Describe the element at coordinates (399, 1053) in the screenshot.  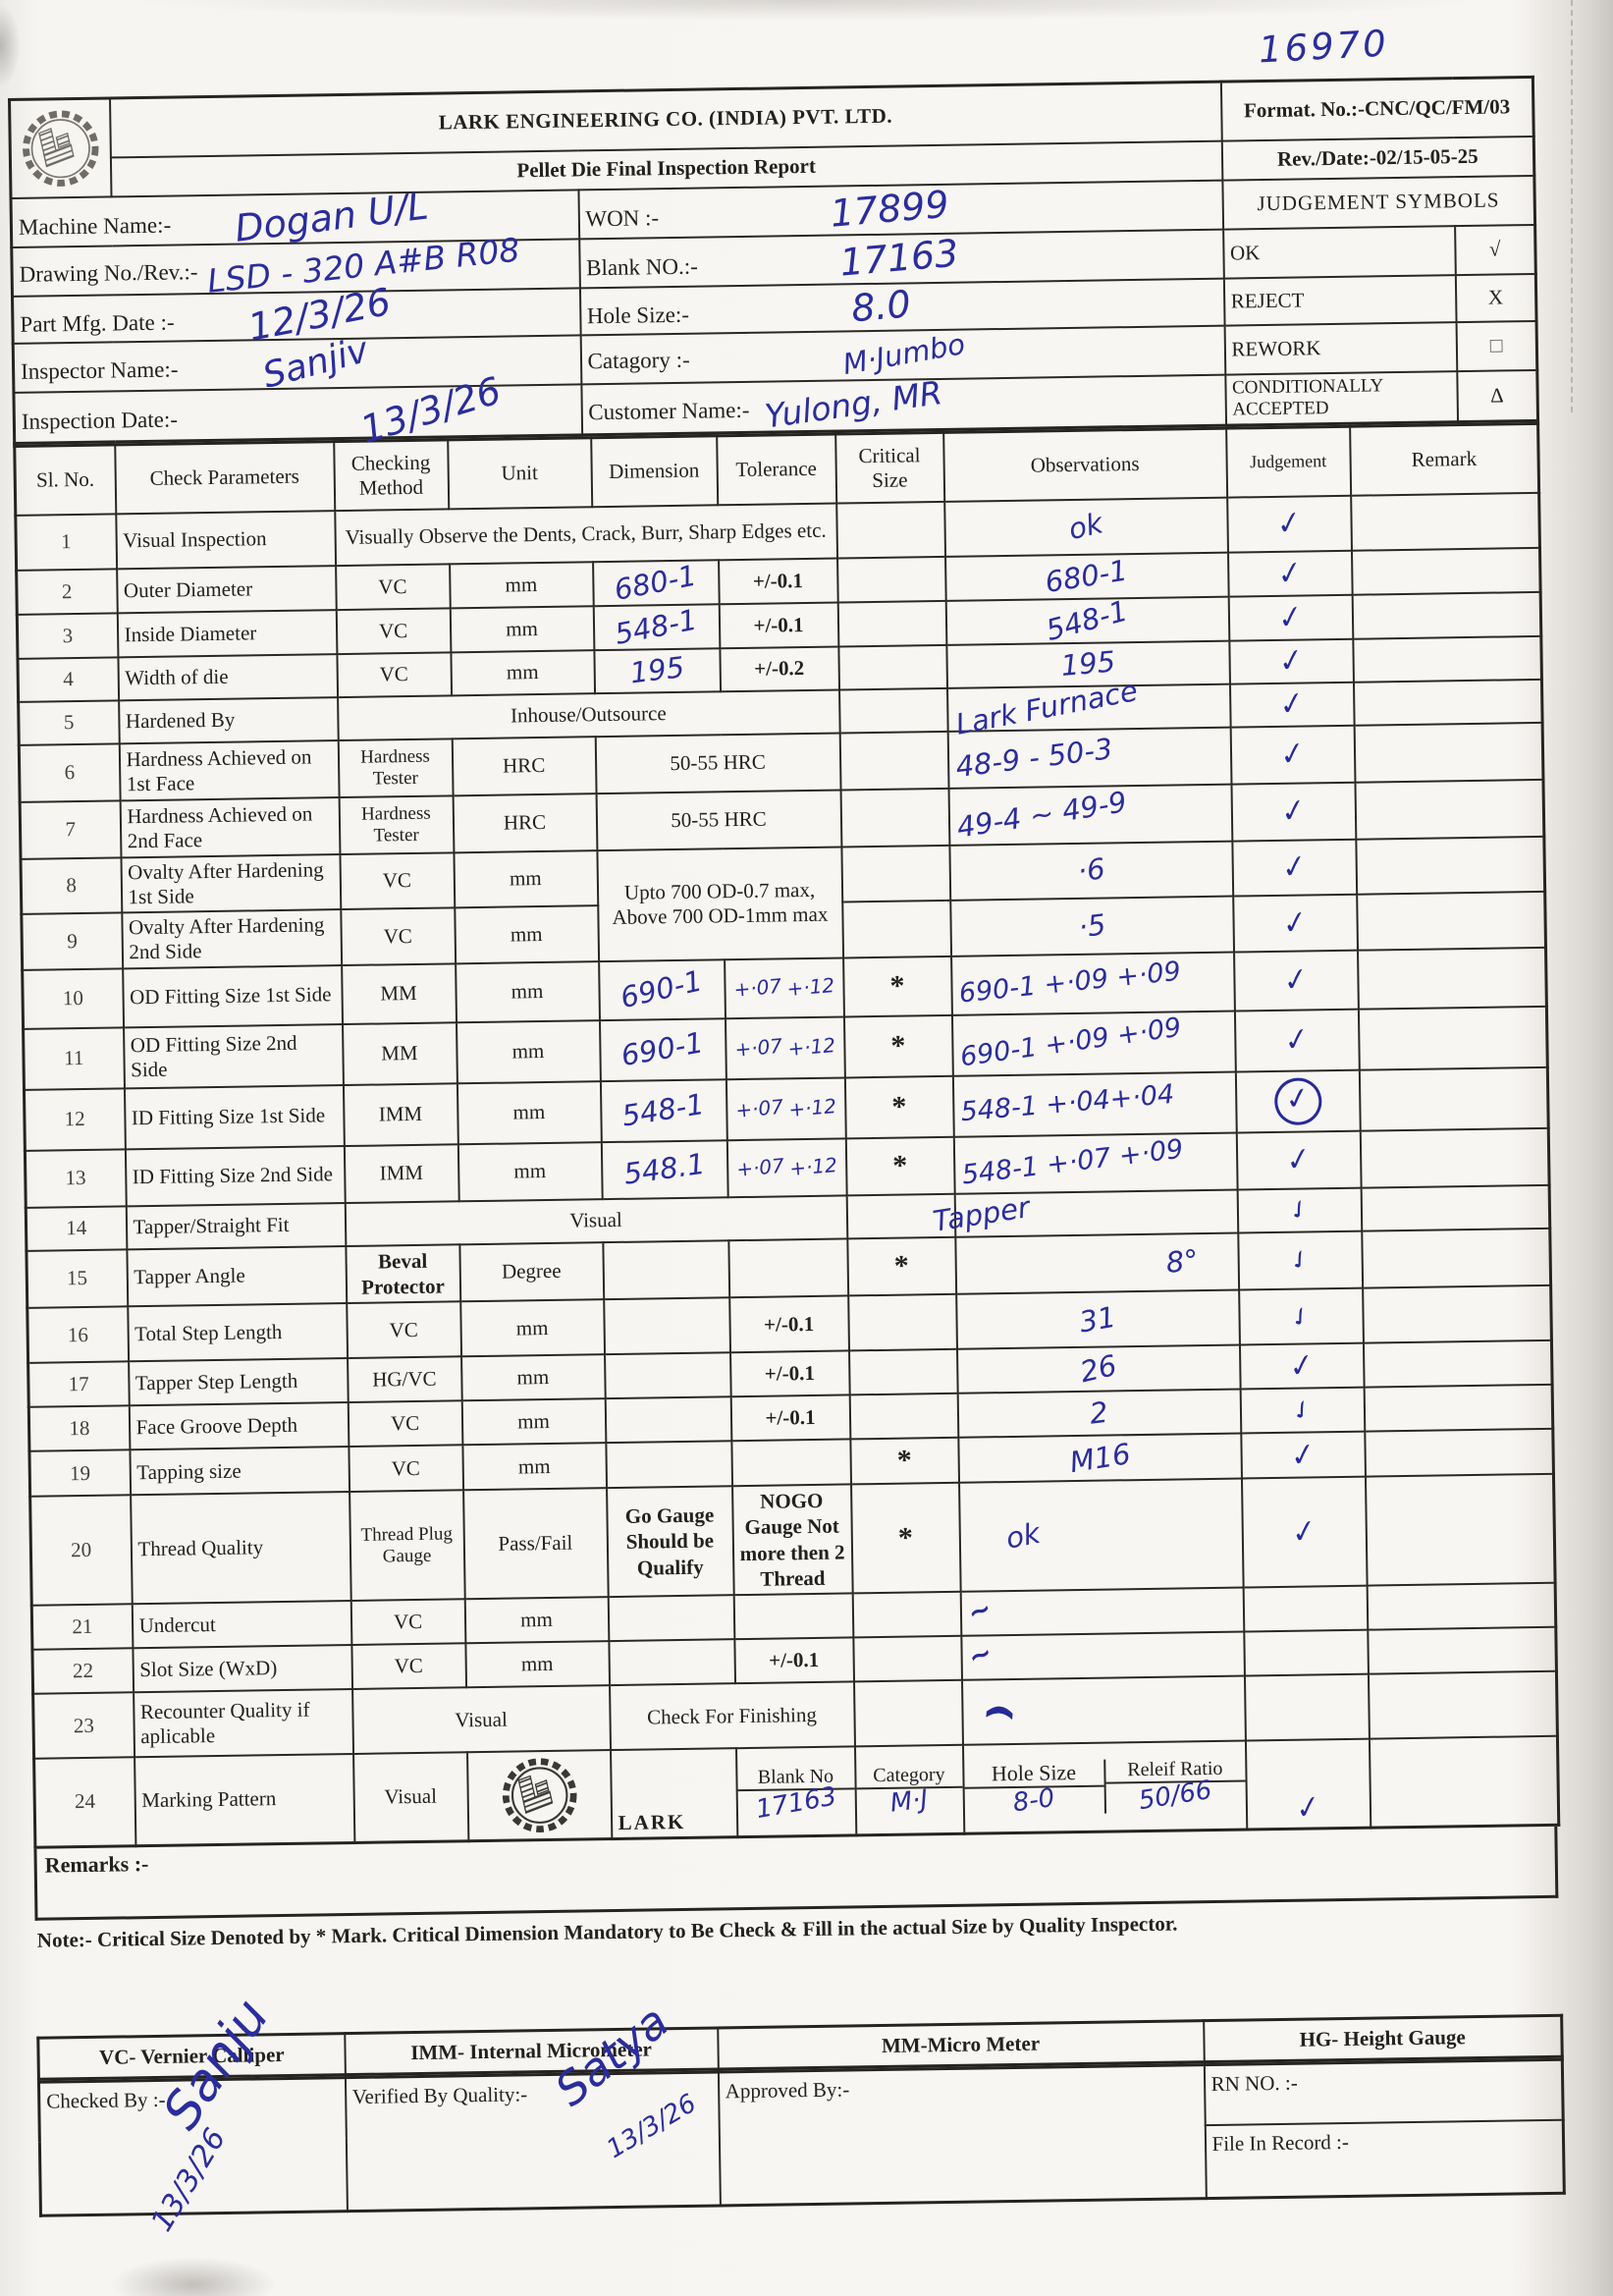
I see `method-cell: MM` at that location.